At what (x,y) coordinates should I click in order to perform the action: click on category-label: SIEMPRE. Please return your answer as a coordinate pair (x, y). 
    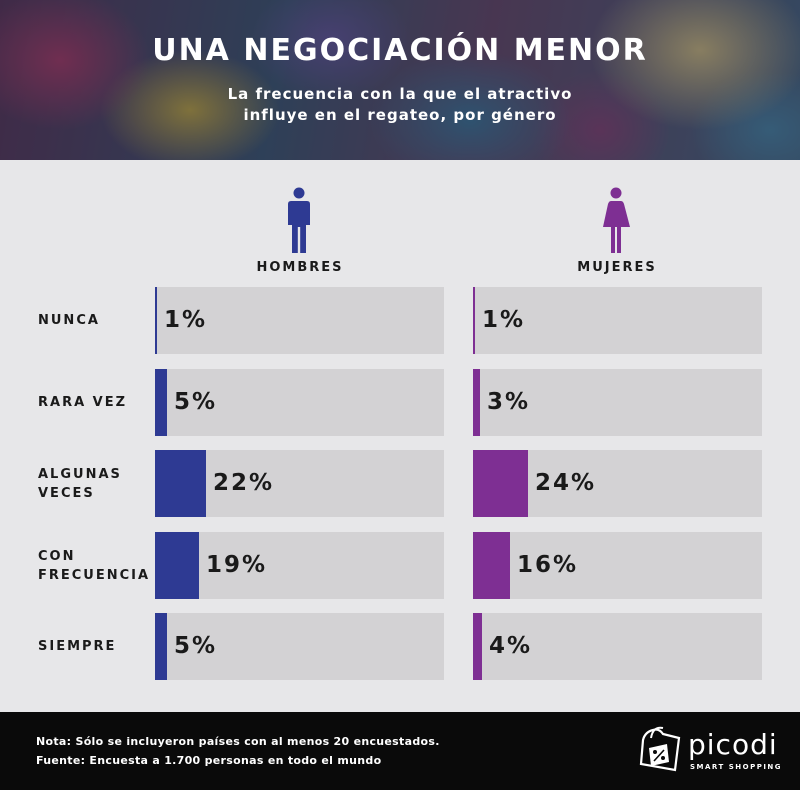
    Looking at the image, I should click on (77, 646).